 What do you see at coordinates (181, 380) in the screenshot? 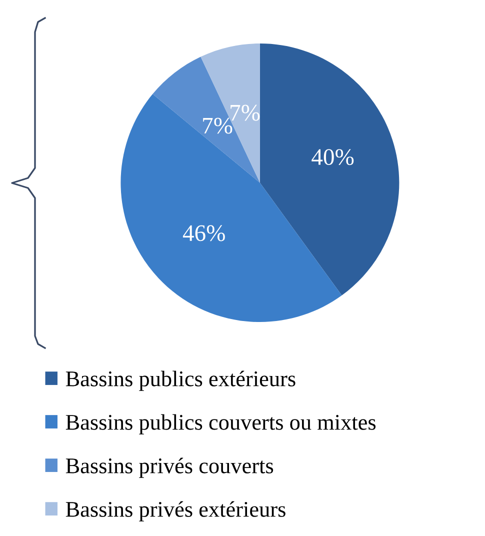
I see `legend-label: Bassins publics extérieurs` at bounding box center [181, 380].